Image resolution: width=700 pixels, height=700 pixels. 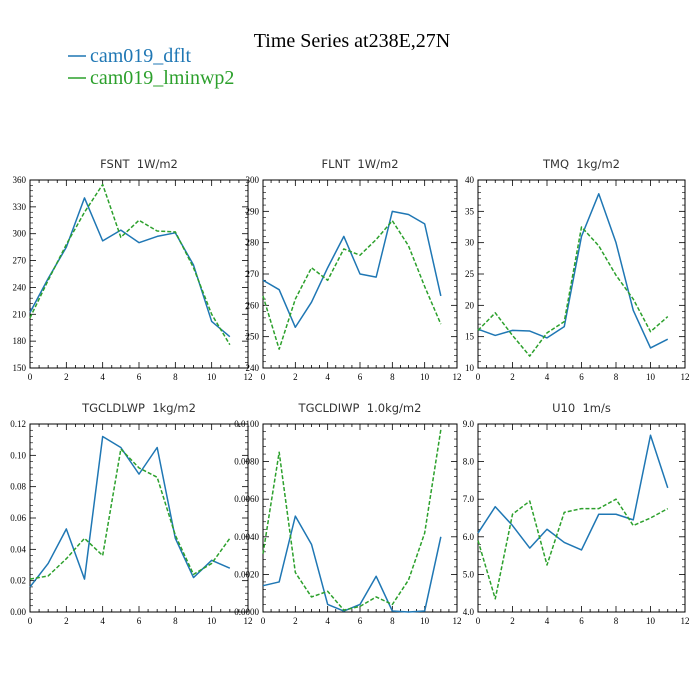 I want to click on y-tick-label: 9.0, so click(x=469, y=424).